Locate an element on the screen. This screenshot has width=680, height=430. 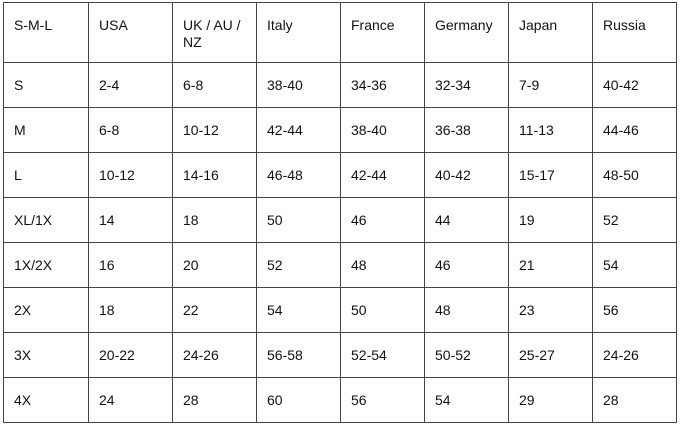
table-cell: 16 is located at coordinates (130, 265).